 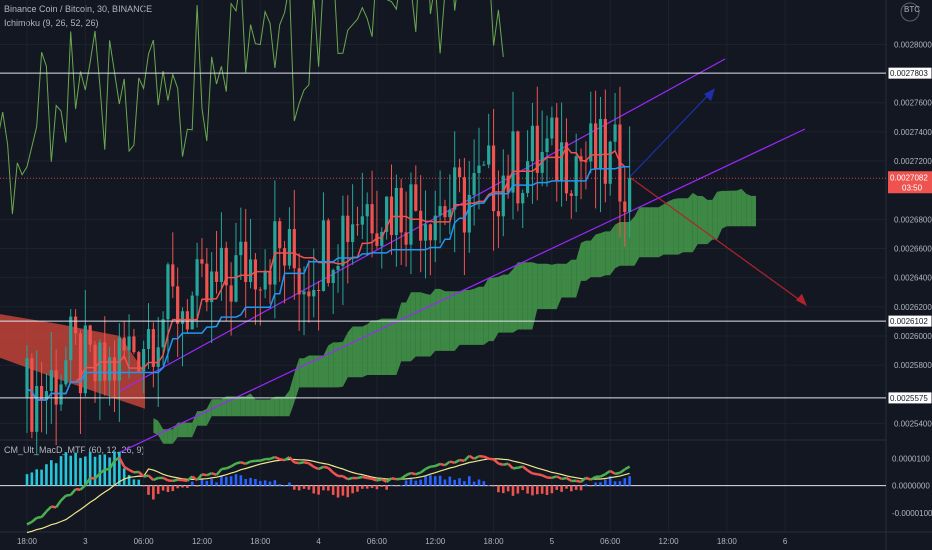 I want to click on forecast-down-arrowhead, so click(x=801, y=300).